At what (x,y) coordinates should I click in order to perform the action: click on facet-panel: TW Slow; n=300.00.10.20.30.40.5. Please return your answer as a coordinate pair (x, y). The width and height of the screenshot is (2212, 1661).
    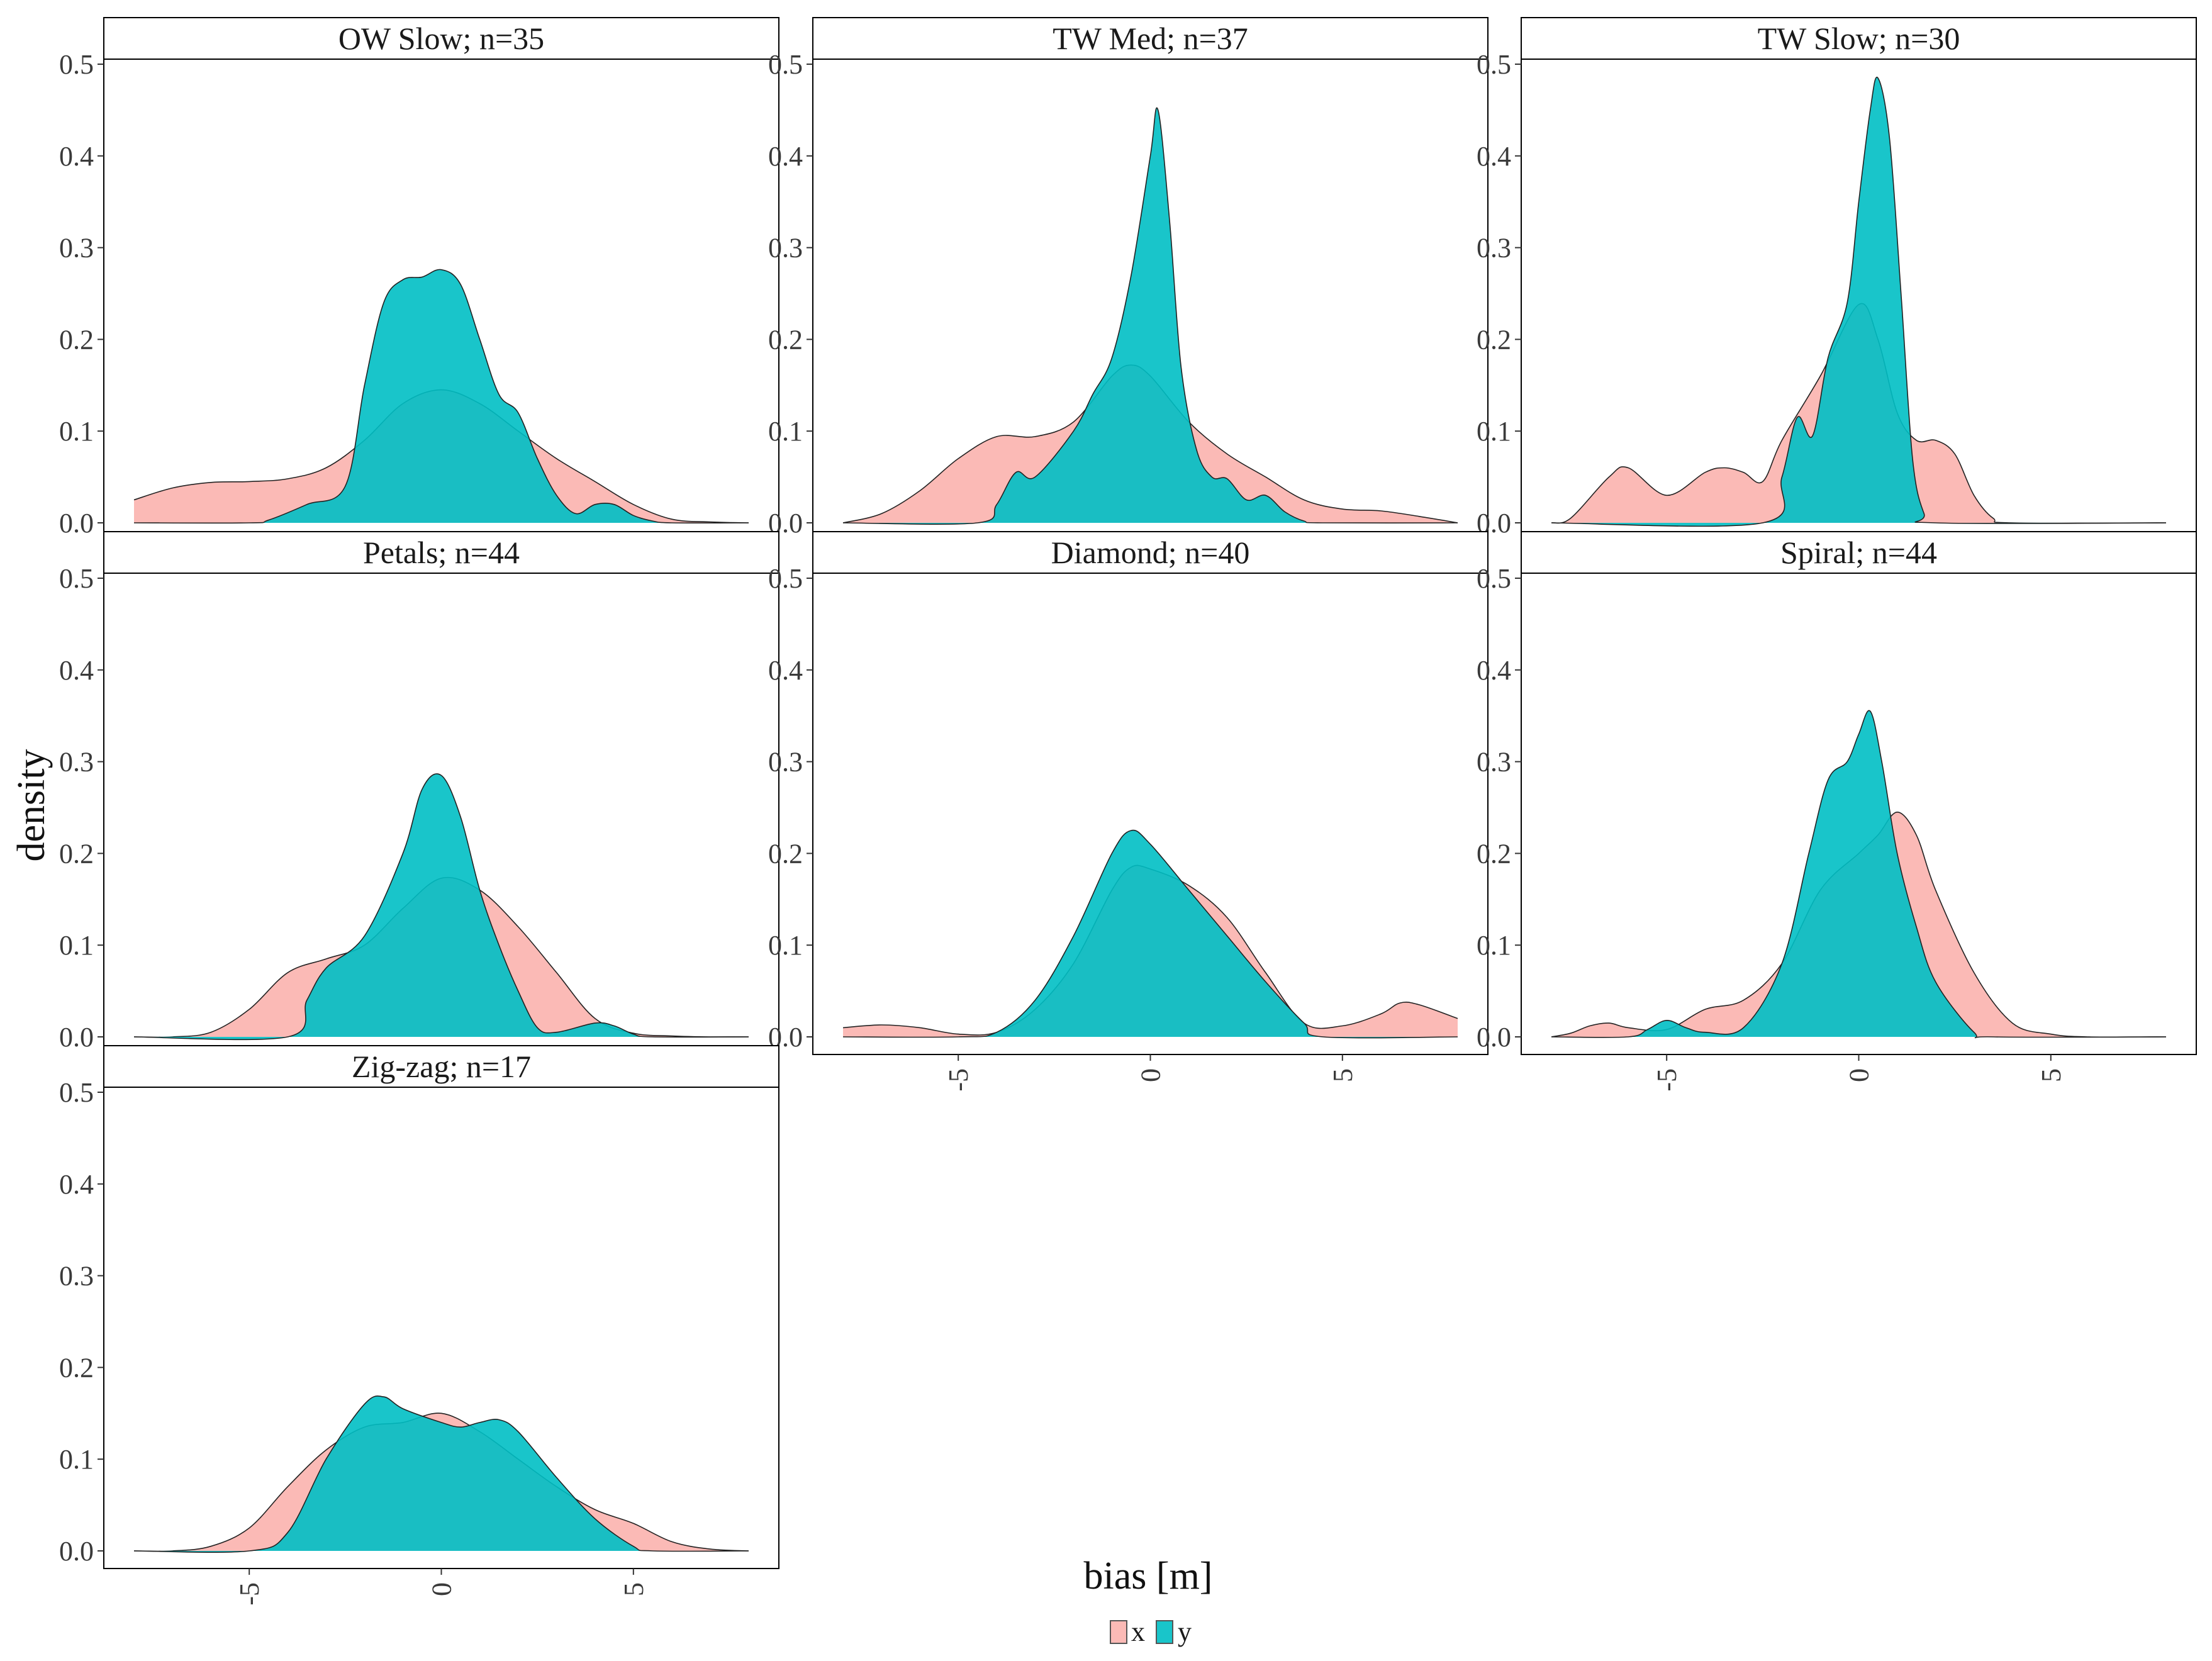
    Looking at the image, I should click on (1837, 279).